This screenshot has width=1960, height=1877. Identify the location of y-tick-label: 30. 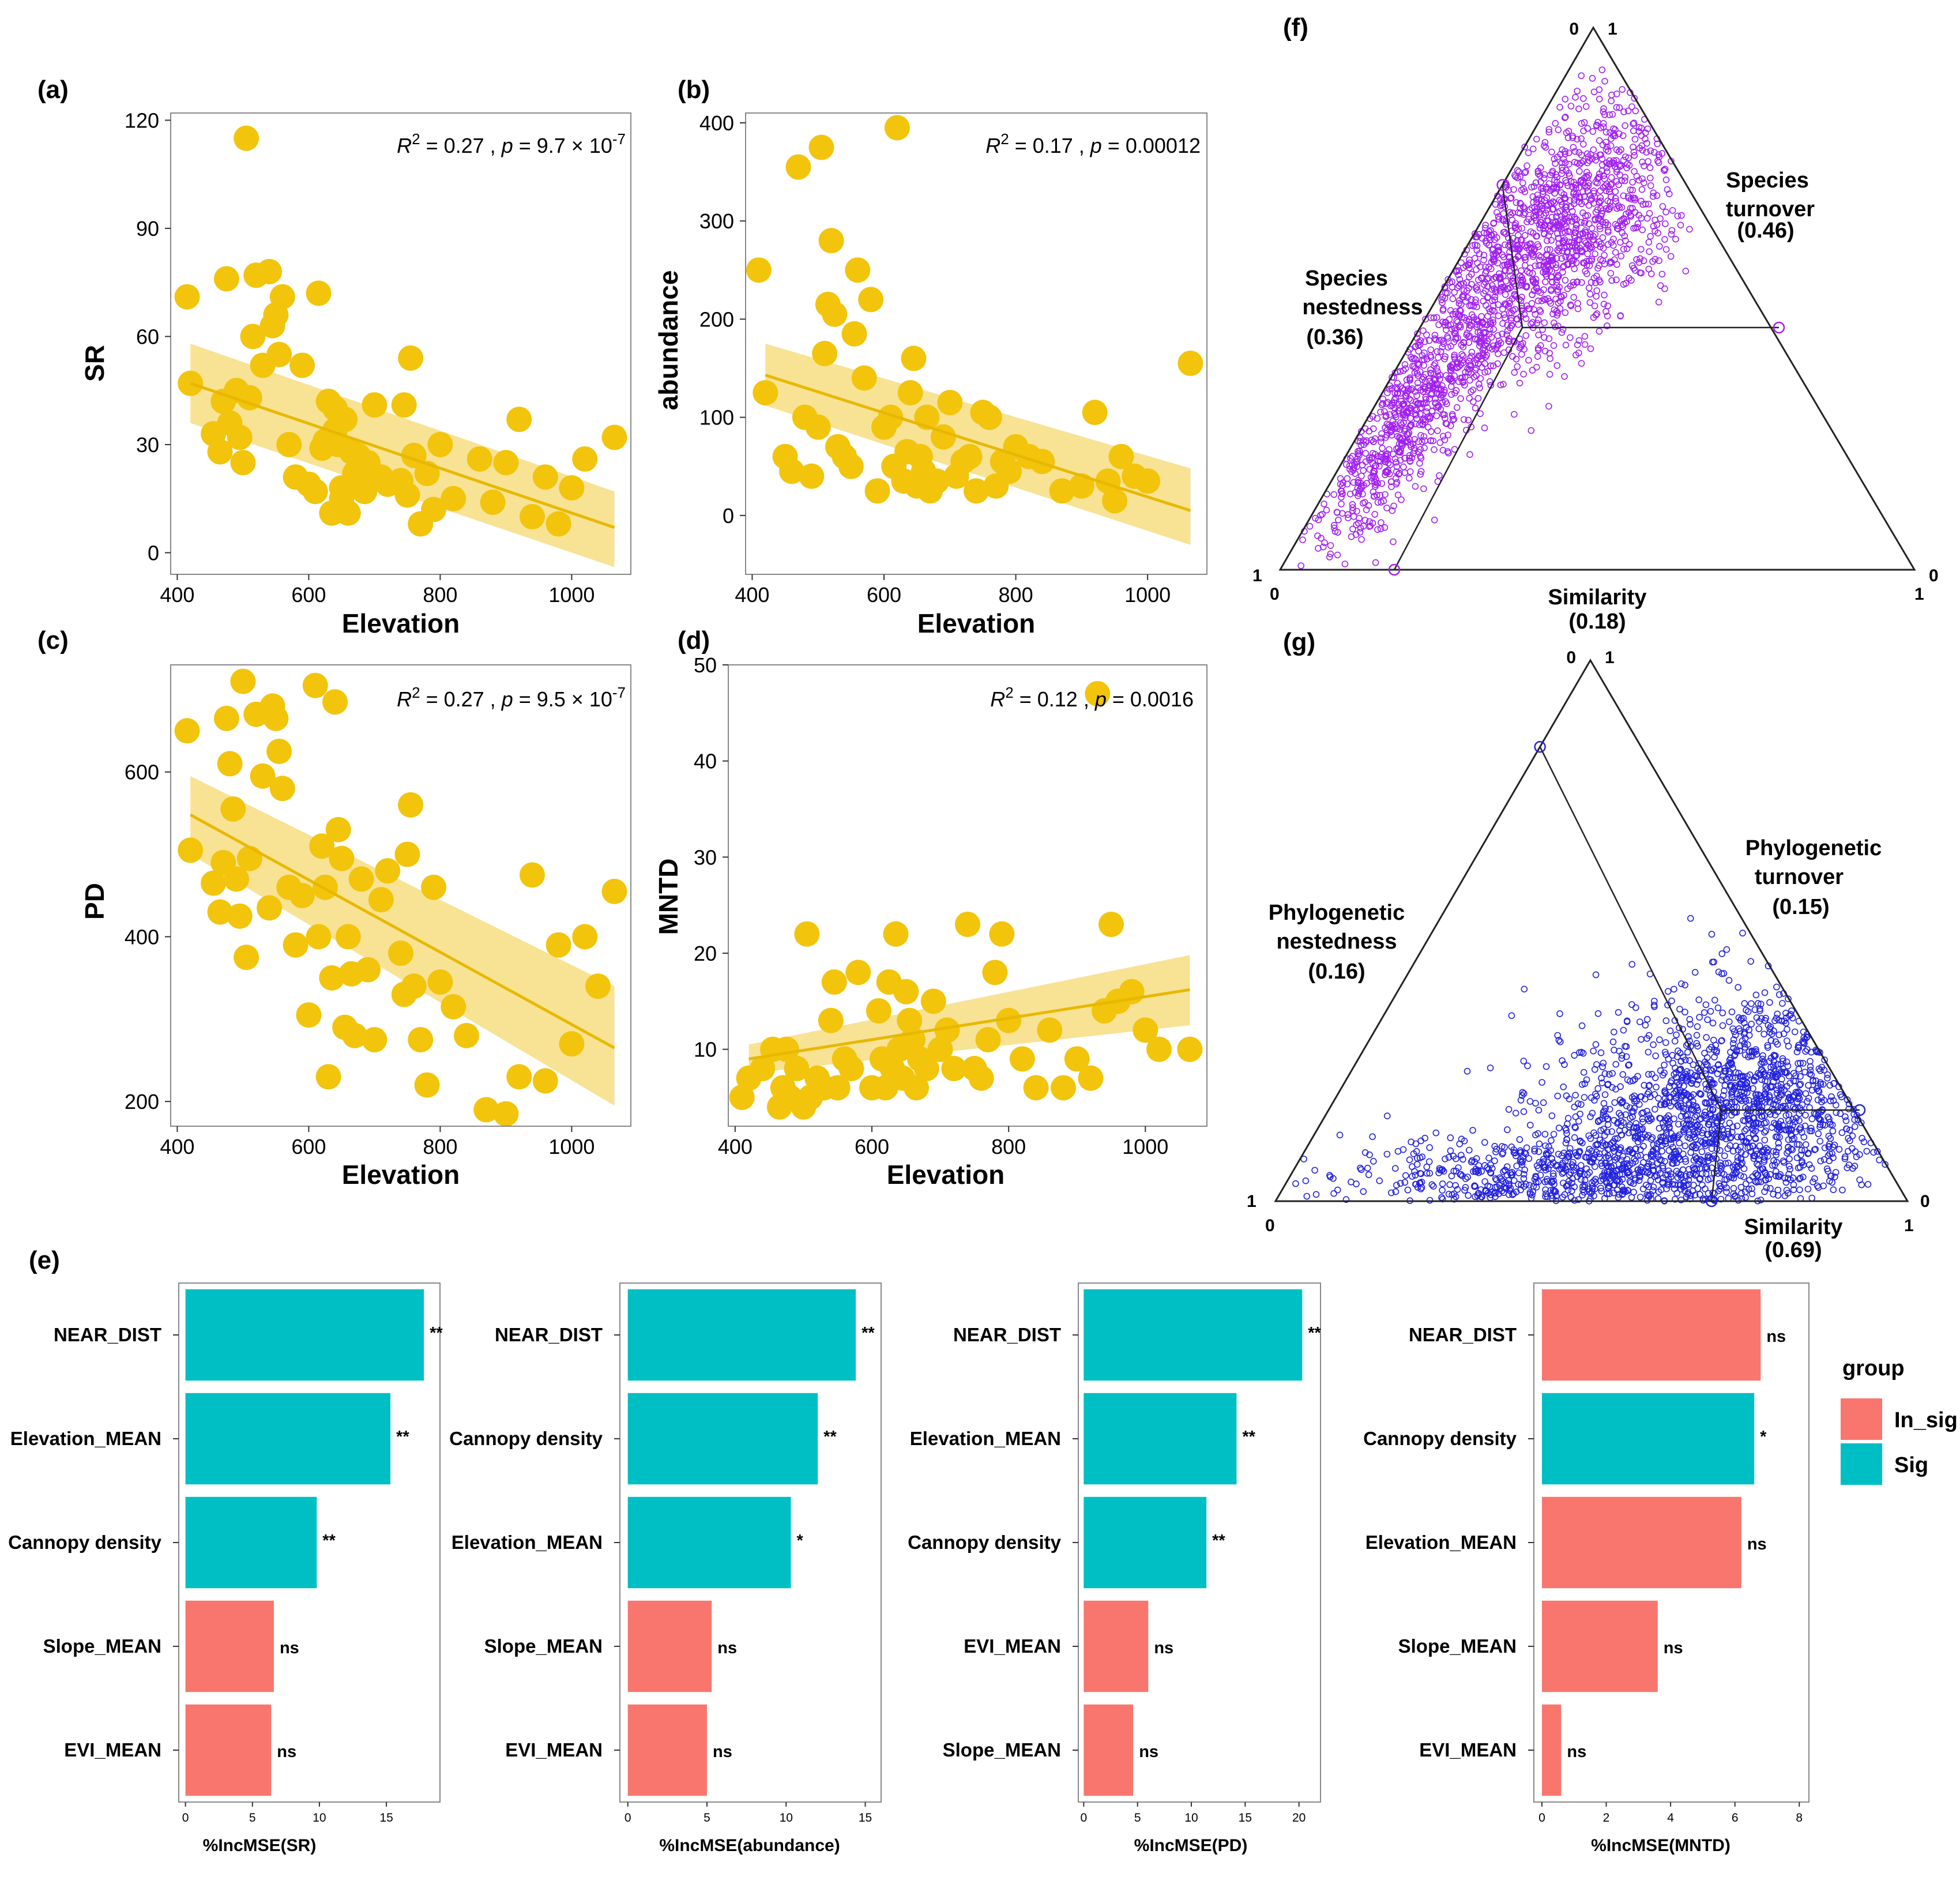
(147, 445).